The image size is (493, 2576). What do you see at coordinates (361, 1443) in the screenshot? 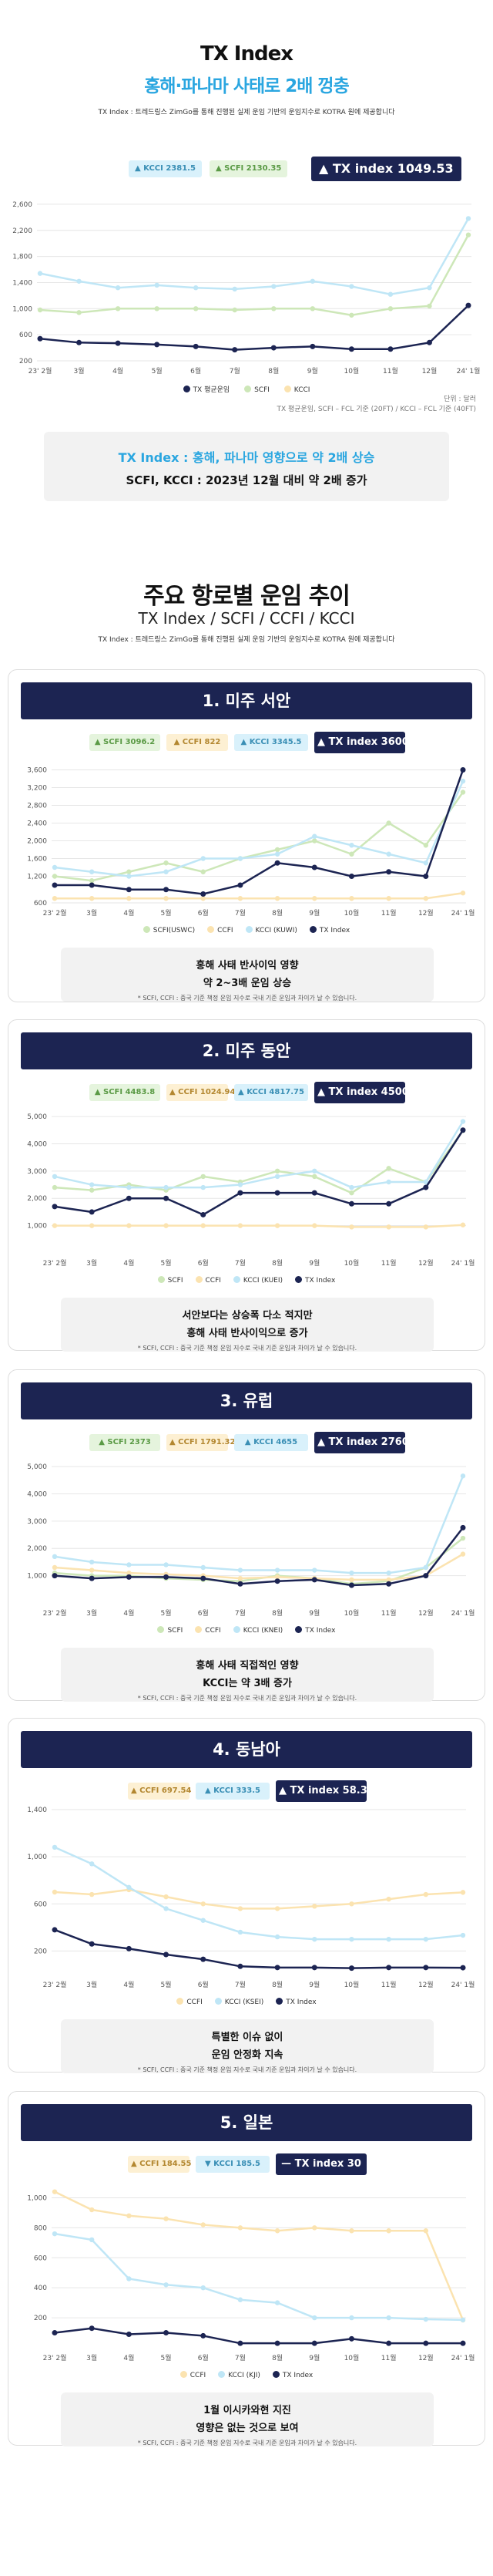
I see `tx-badge: ▲ TX index 2760` at bounding box center [361, 1443].